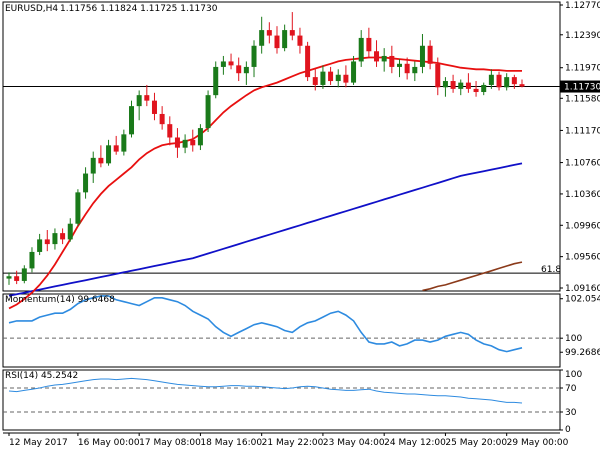 This screenshot has width=600, height=450. I want to click on time-tick-label: 23 May 04:00, so click(354, 443).